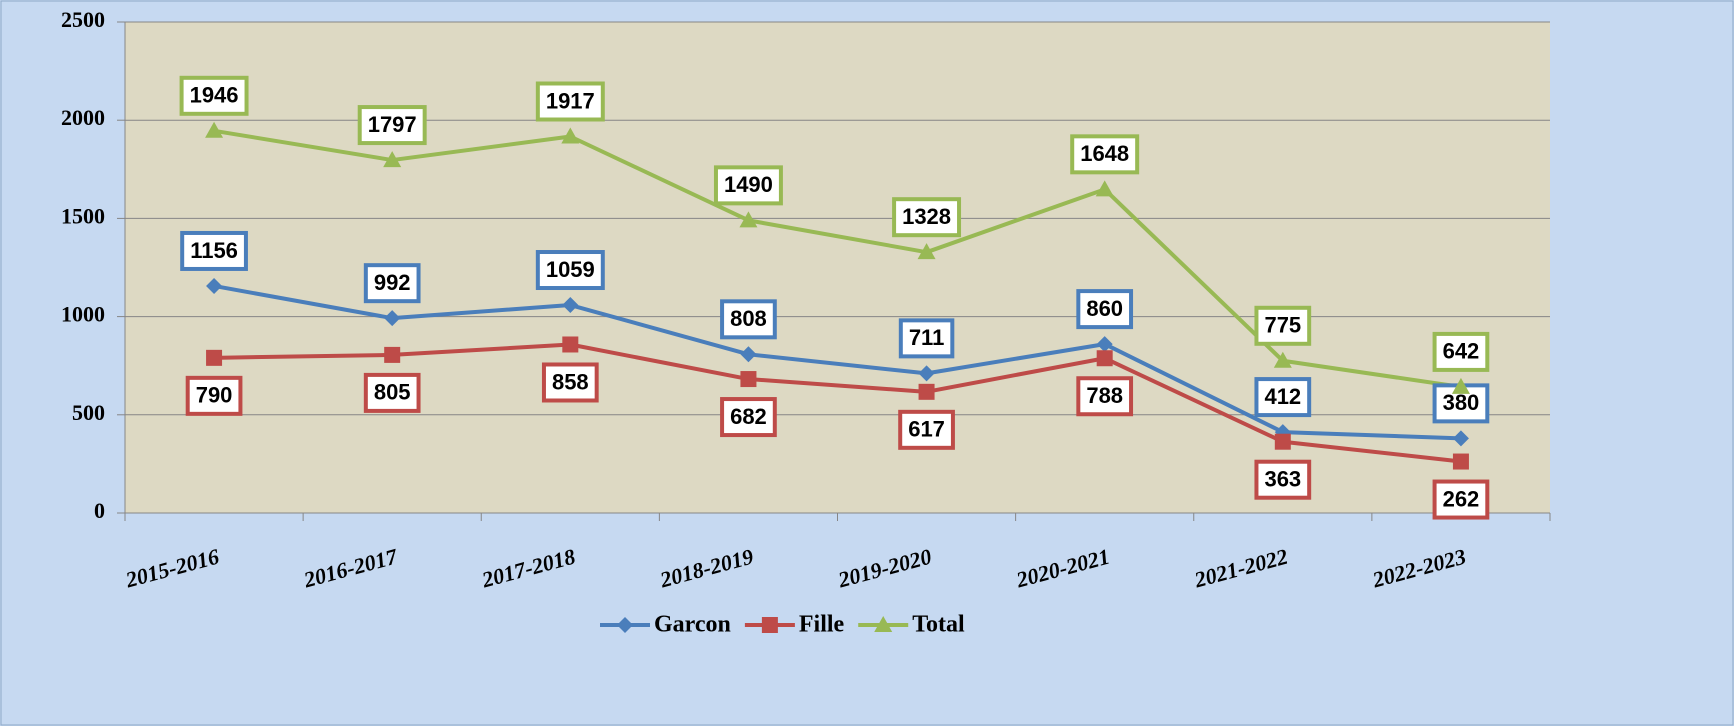  Describe the element at coordinates (782, 625) in the screenshot. I see `legend: Garcon Fille Total` at that location.